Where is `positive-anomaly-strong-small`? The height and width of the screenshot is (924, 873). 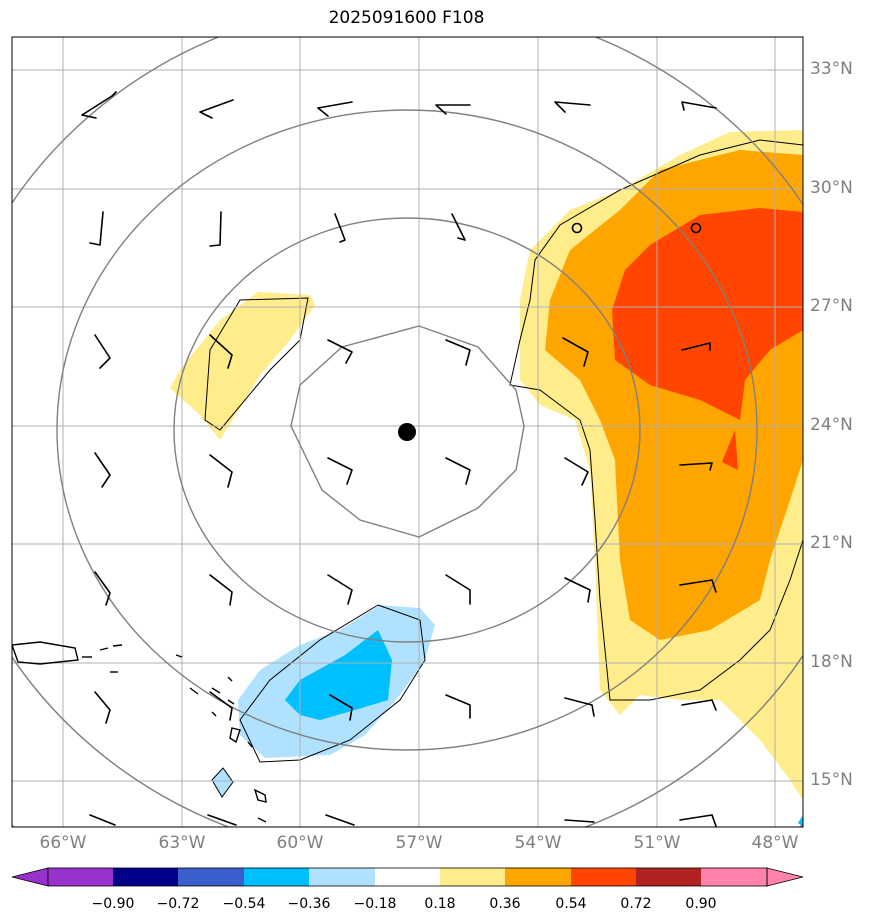
positive-anomaly-strong-small is located at coordinates (730, 450).